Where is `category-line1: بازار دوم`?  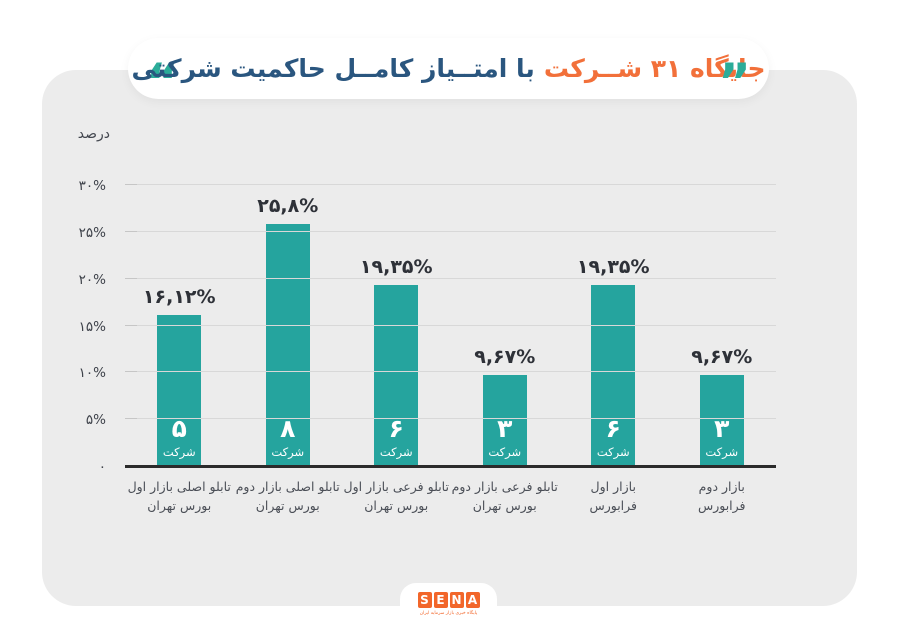
category-line1: بازار دوم is located at coordinates (721, 486).